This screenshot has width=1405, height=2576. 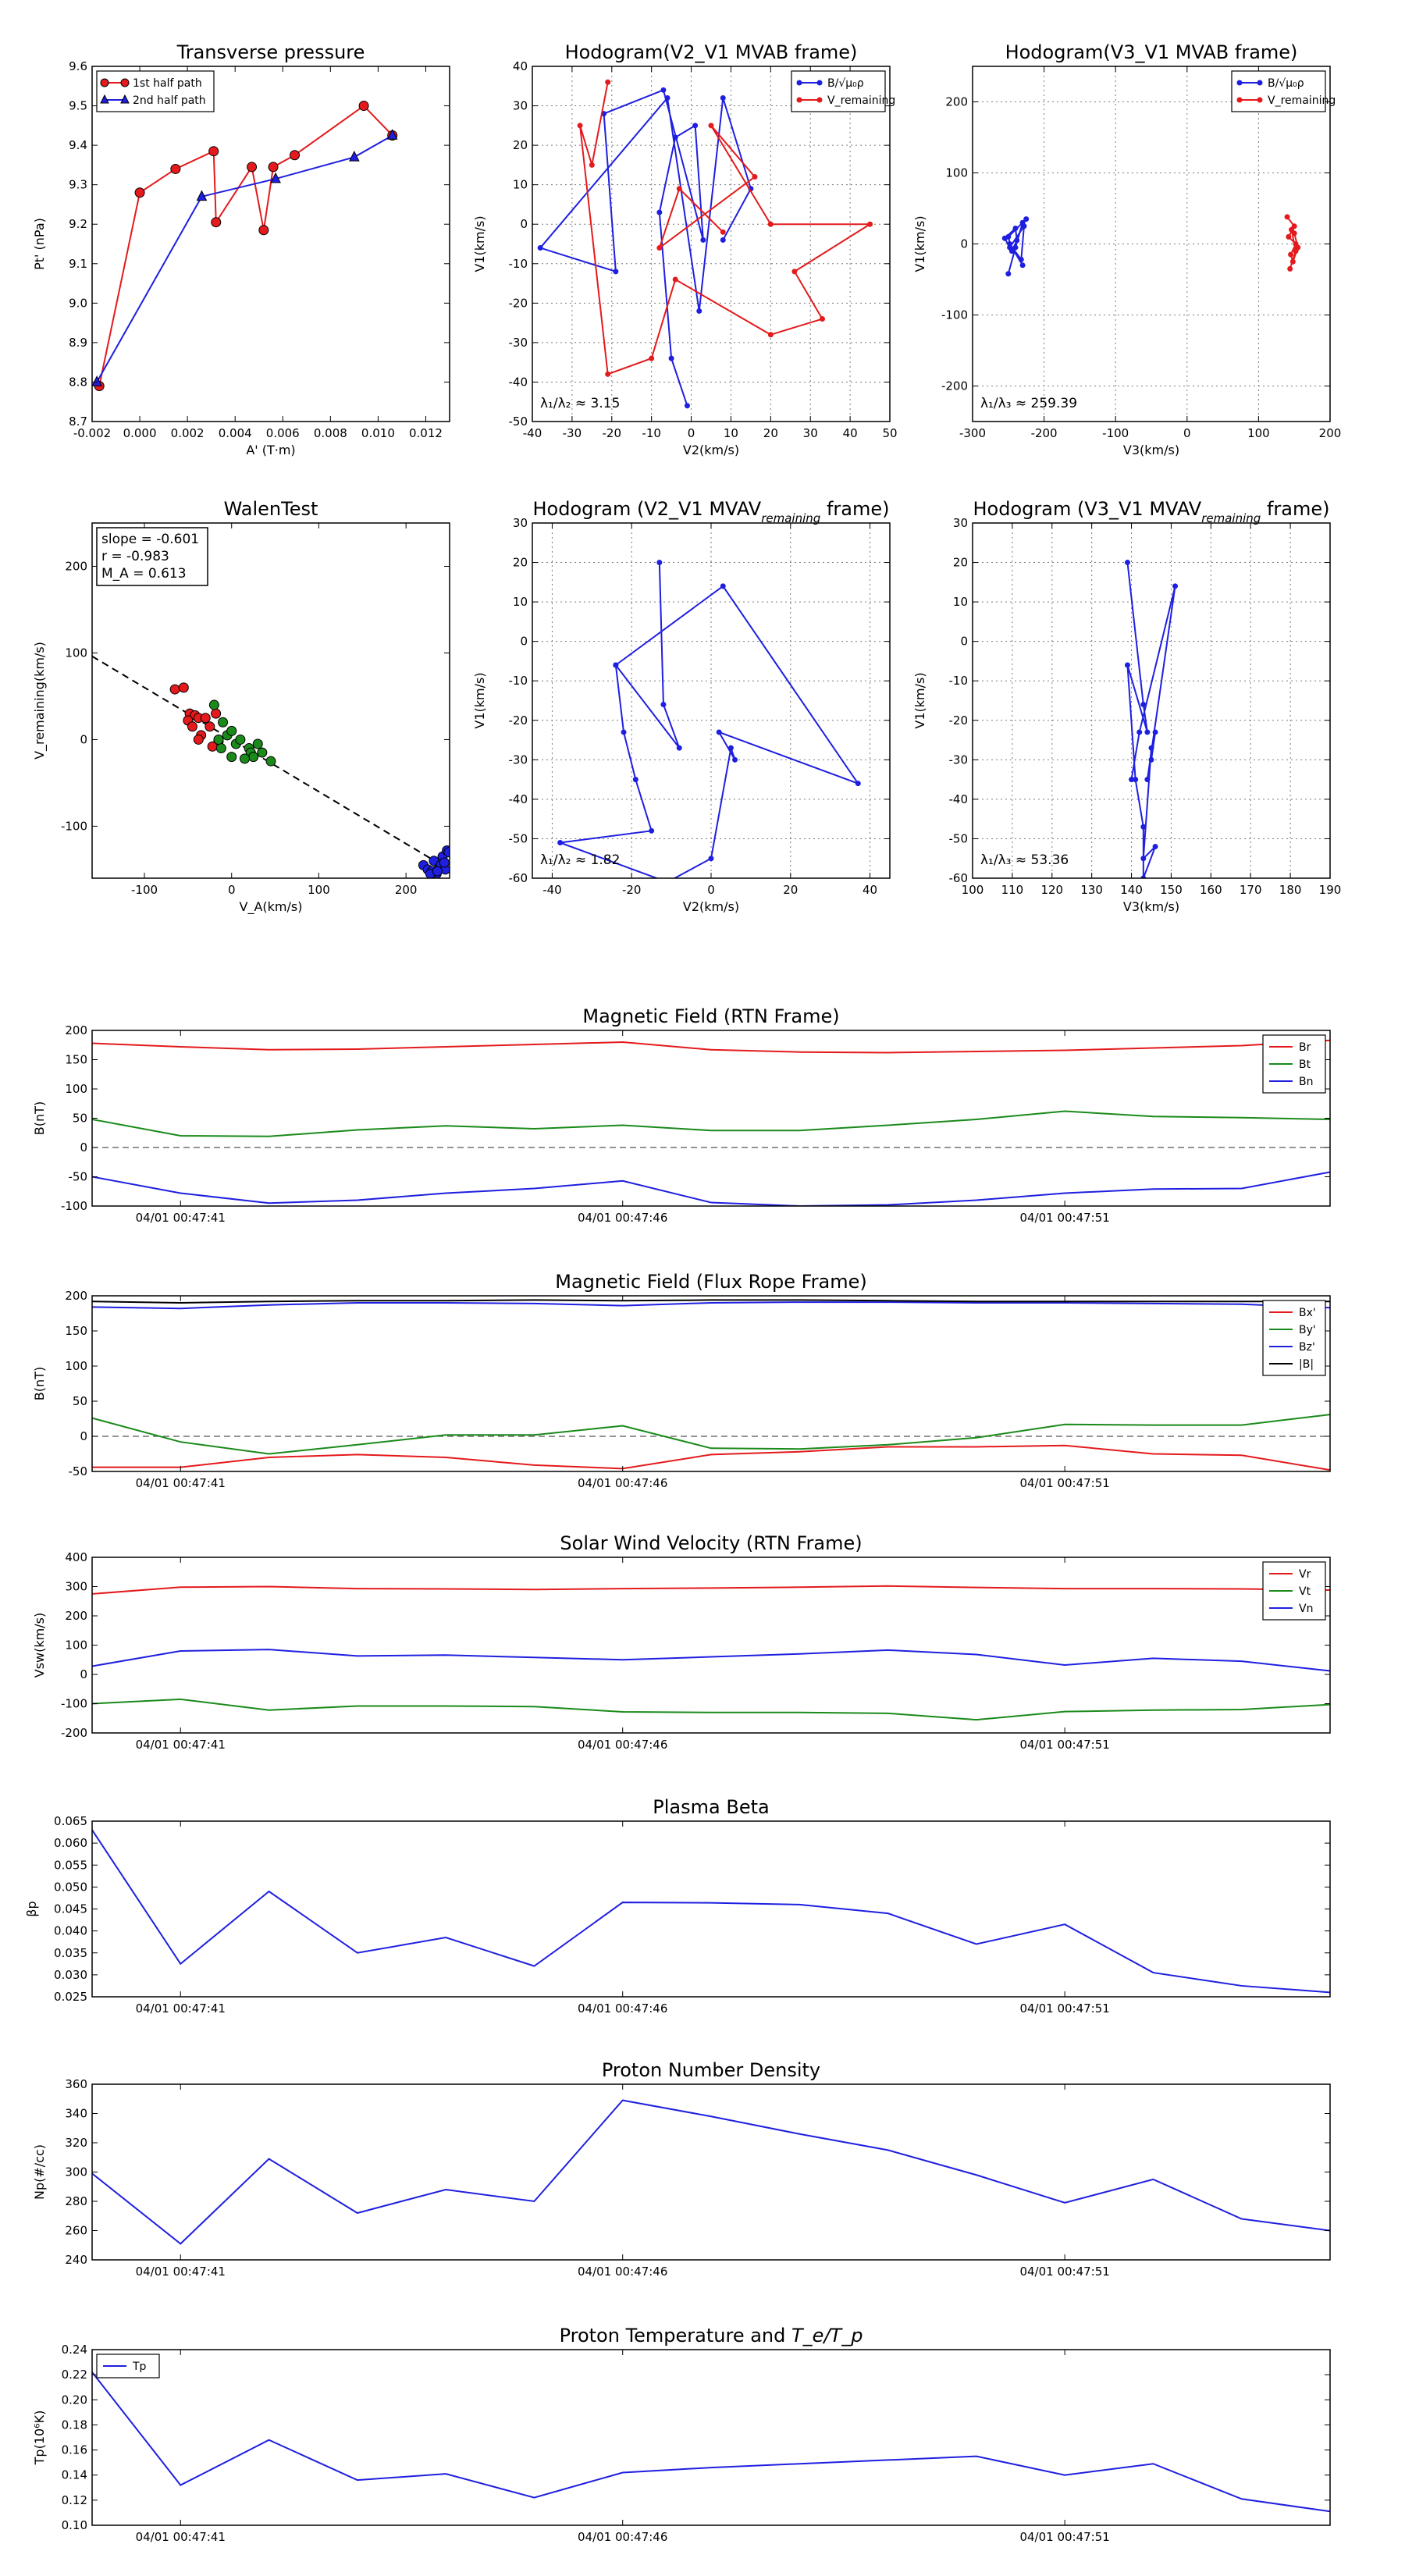 What do you see at coordinates (1024, 860) in the screenshot?
I see `eigenvalue-ratio: λ₁/λ₃ ≈ 53.36` at bounding box center [1024, 860].